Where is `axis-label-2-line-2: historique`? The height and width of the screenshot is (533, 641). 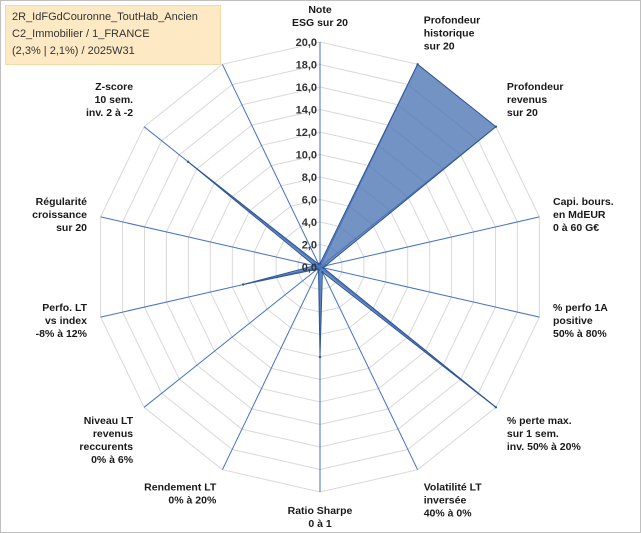 axis-label-2-line-2: historique is located at coordinates (449, 34).